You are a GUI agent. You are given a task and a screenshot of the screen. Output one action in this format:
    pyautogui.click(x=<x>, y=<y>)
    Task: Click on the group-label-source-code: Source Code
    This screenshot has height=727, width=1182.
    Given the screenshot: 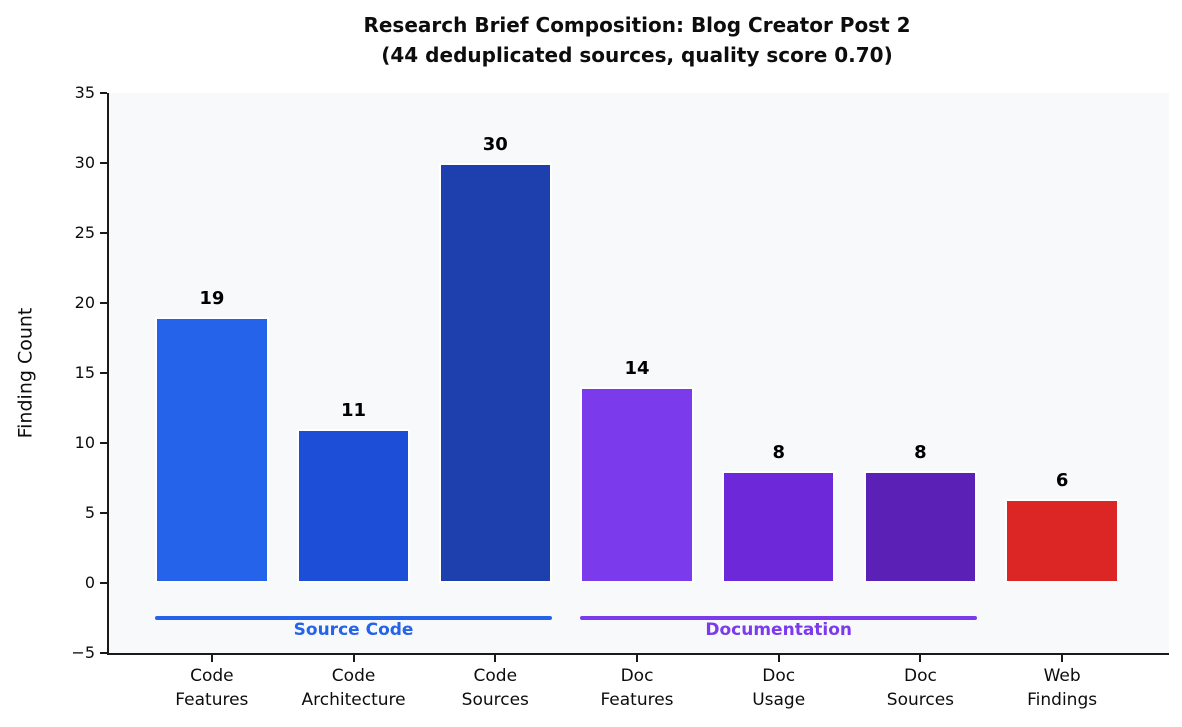 What is the action you would take?
    pyautogui.click(x=353, y=630)
    